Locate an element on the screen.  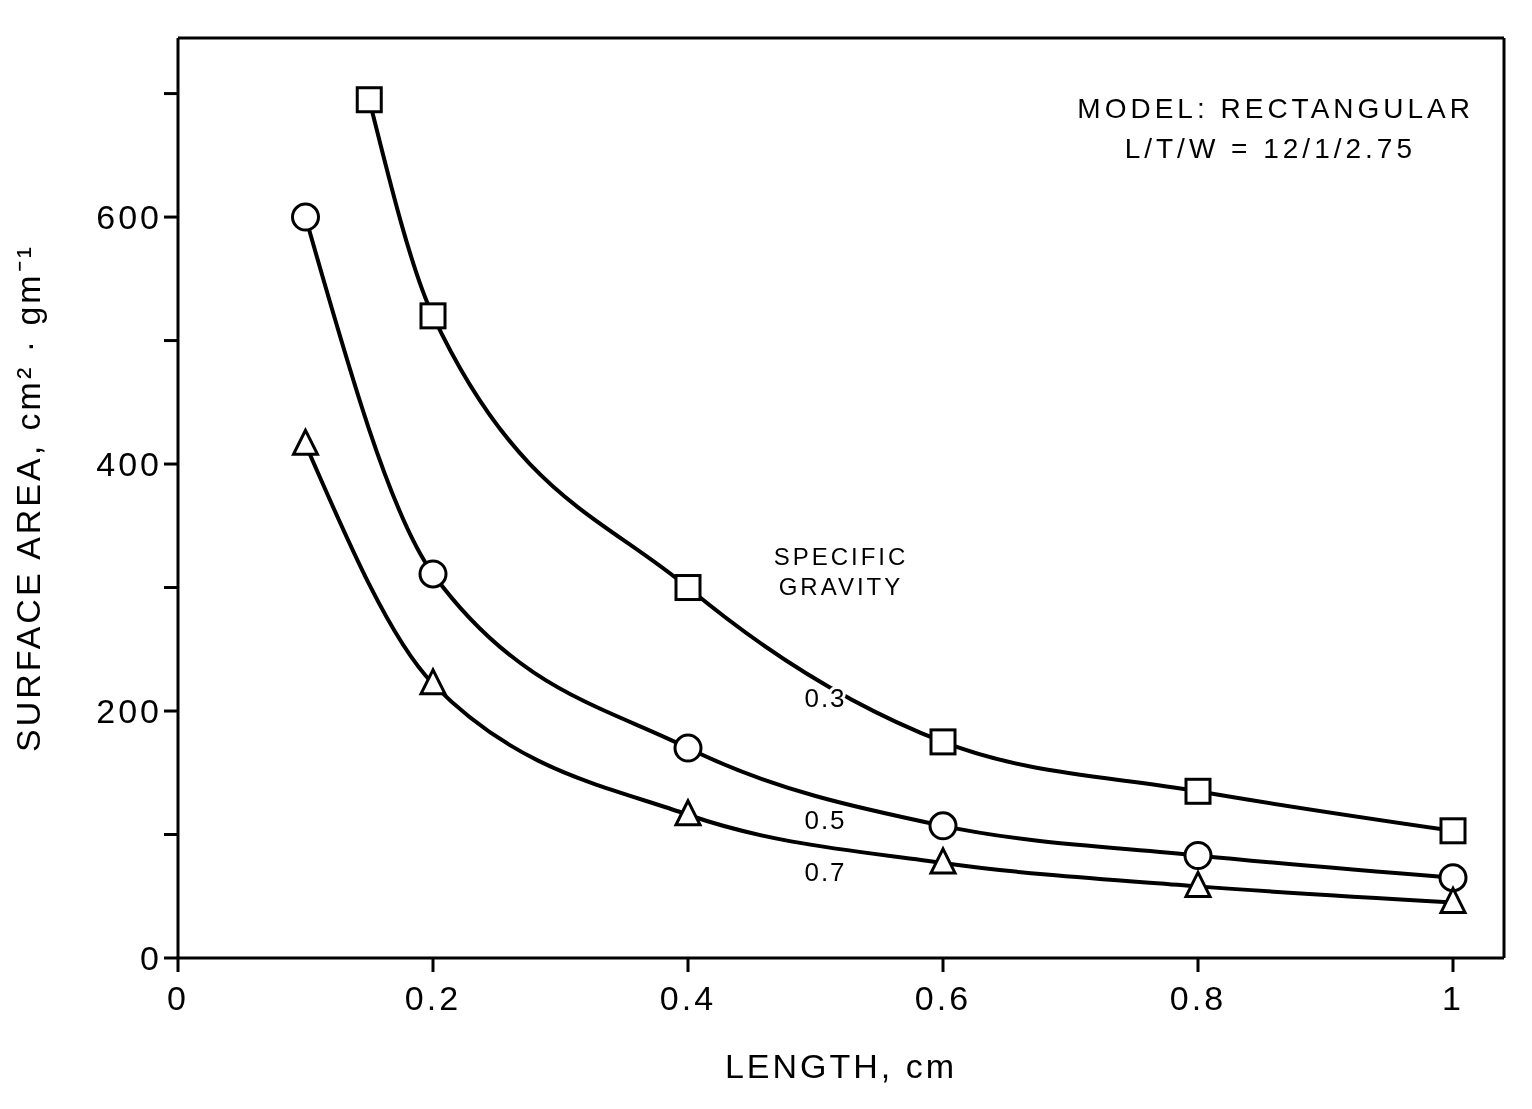
annotation: L/T/W = 12/1/2.75 is located at coordinates (1270, 148).